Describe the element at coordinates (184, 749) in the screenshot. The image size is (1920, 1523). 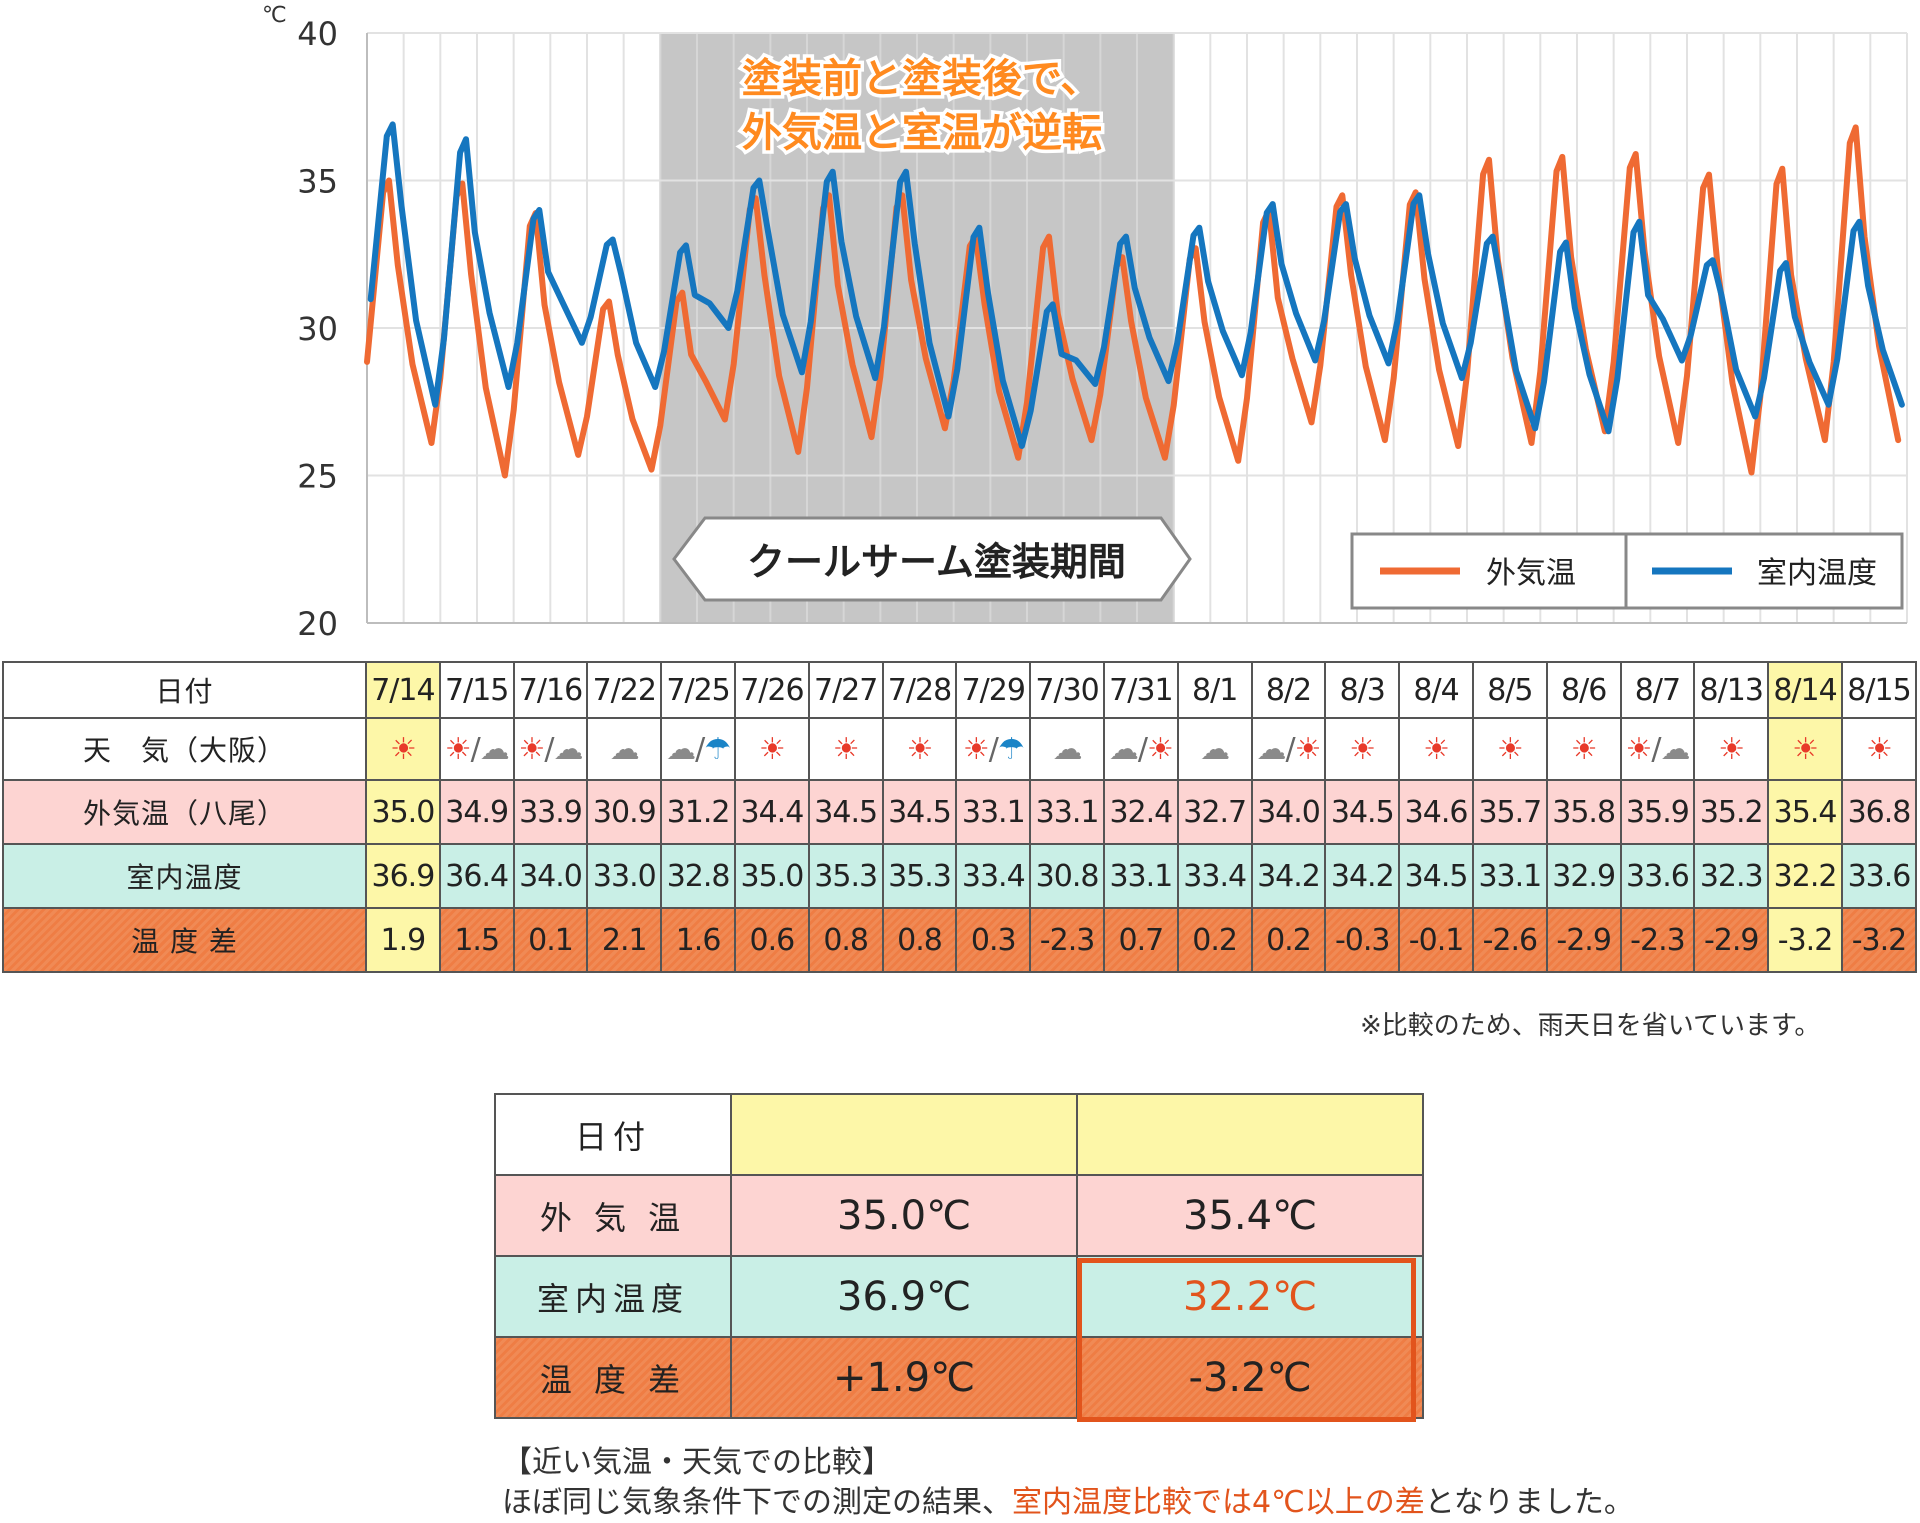
I see `weather-label: 天 気（大阪）` at that location.